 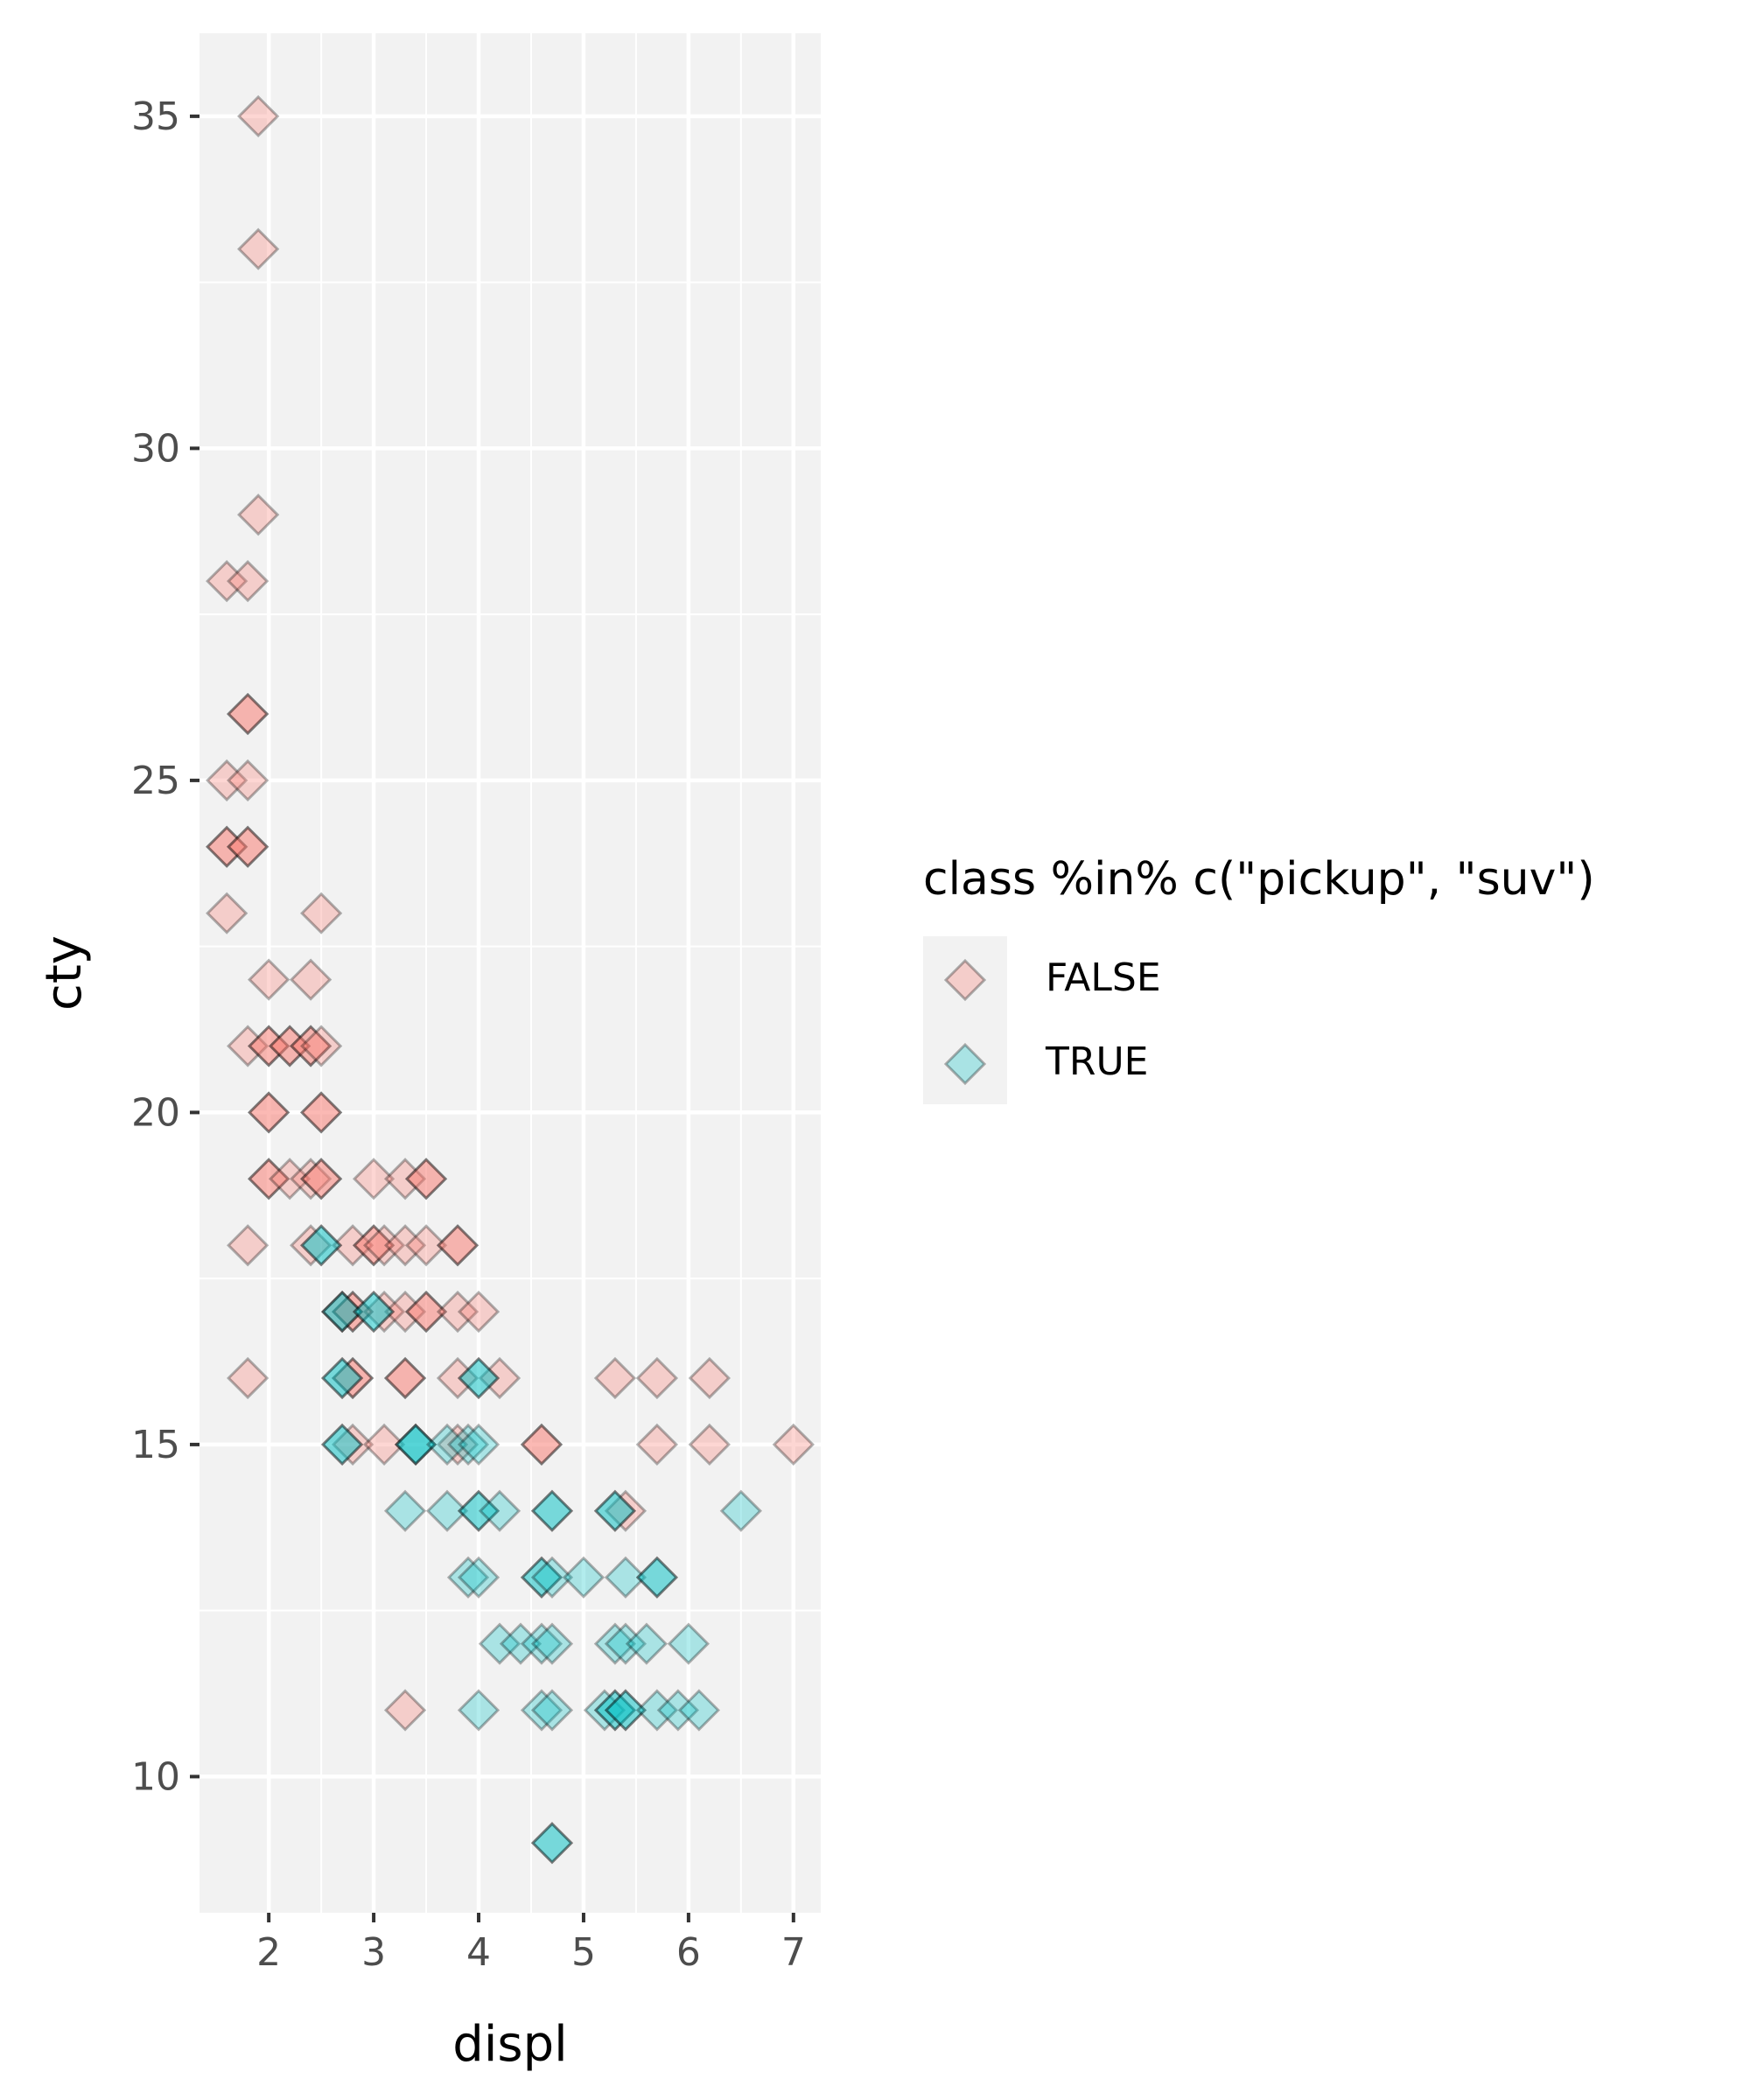 What do you see at coordinates (155, 1112) in the screenshot?
I see `y-tick-label: 20` at bounding box center [155, 1112].